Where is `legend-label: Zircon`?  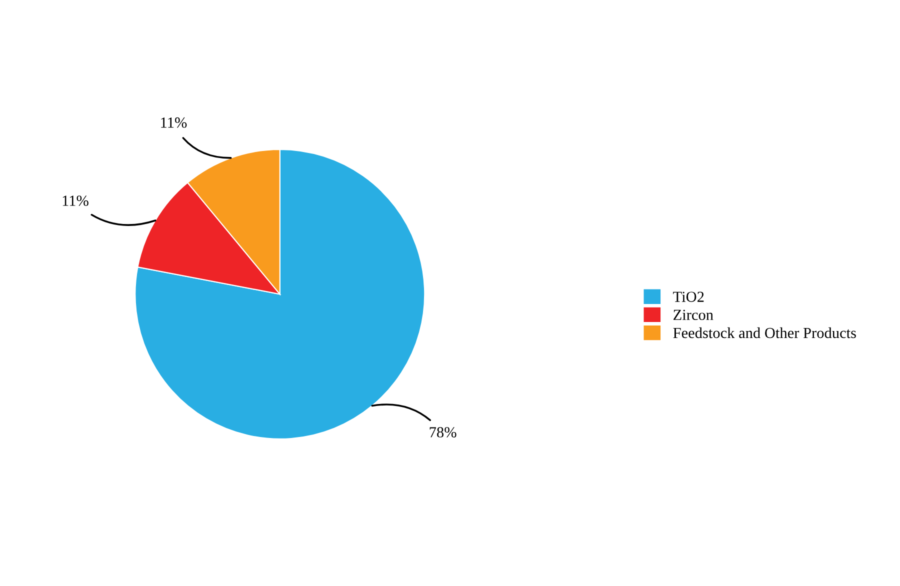 legend-label: Zircon is located at coordinates (694, 315).